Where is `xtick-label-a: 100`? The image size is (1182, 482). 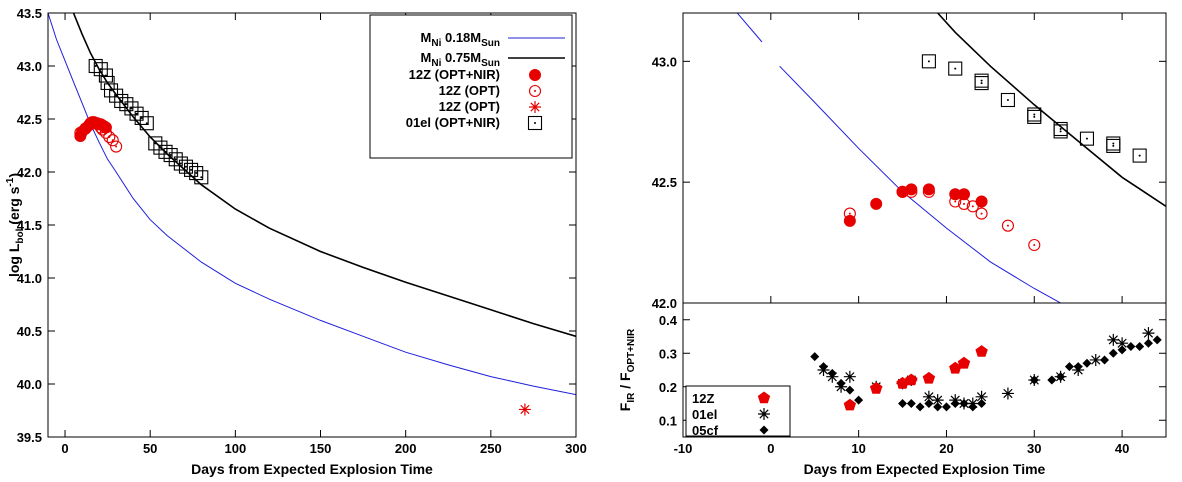 xtick-label-a: 100 is located at coordinates (236, 448).